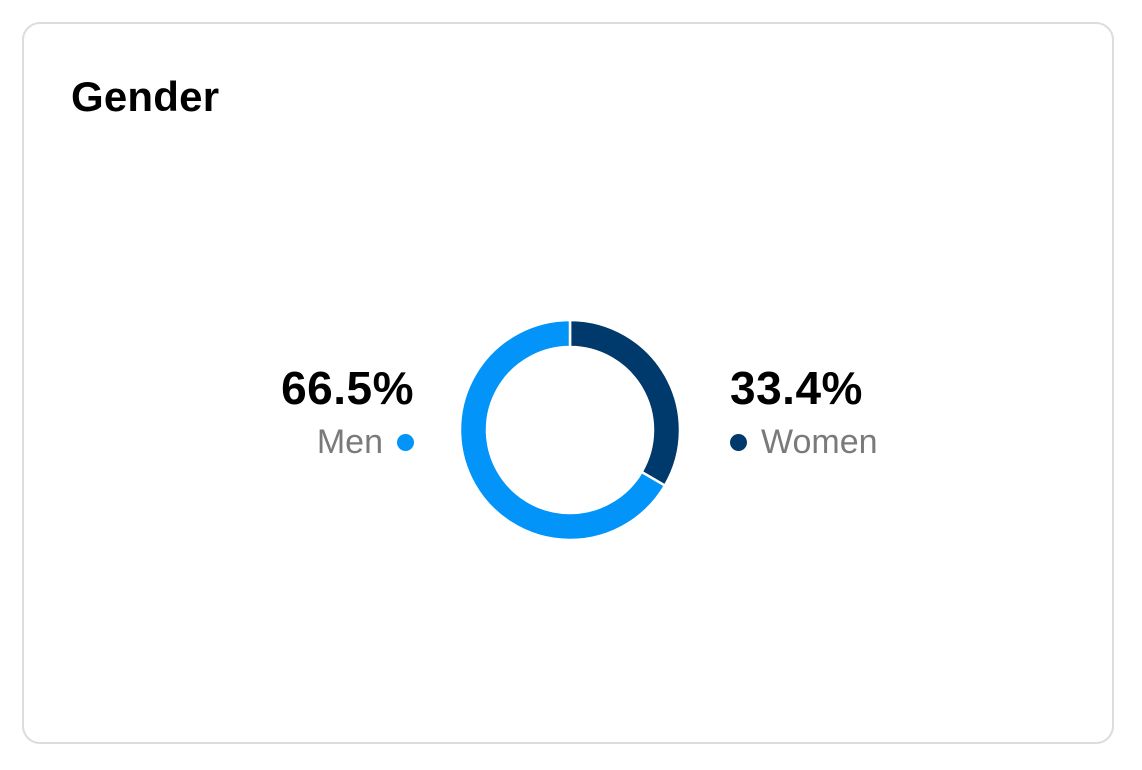 The height and width of the screenshot is (770, 1142). Describe the element at coordinates (405, 442) in the screenshot. I see `men-legend-dot` at that location.